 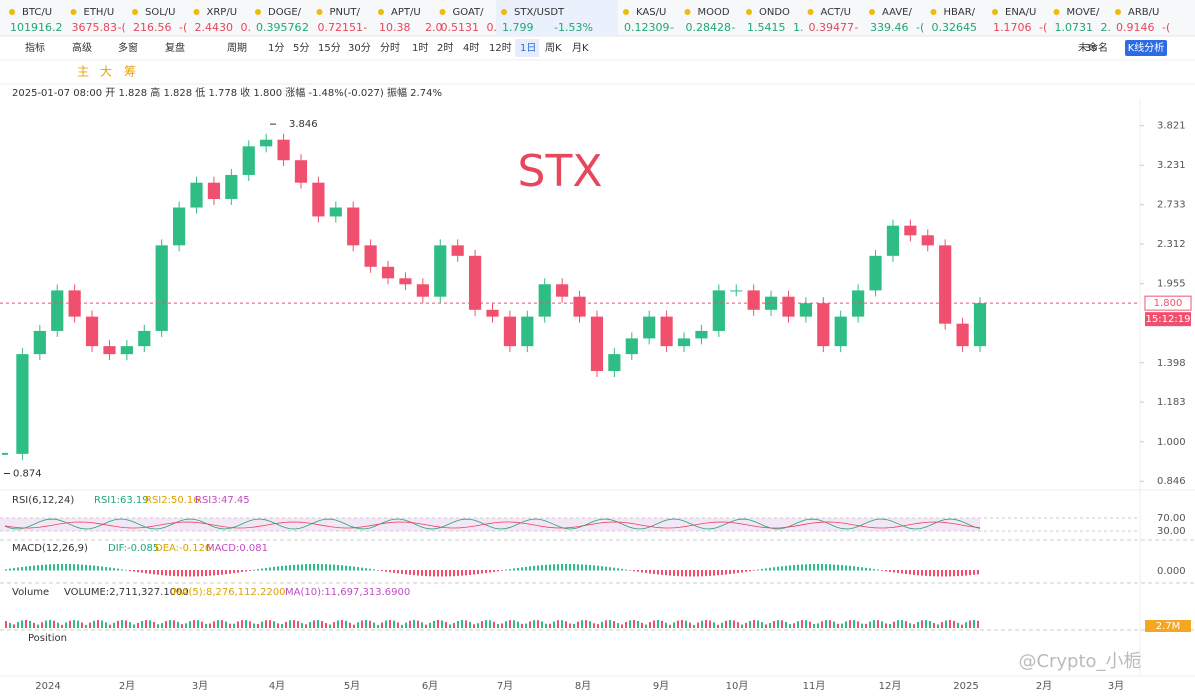 I want to click on period-button: 1分, so click(x=276, y=48).